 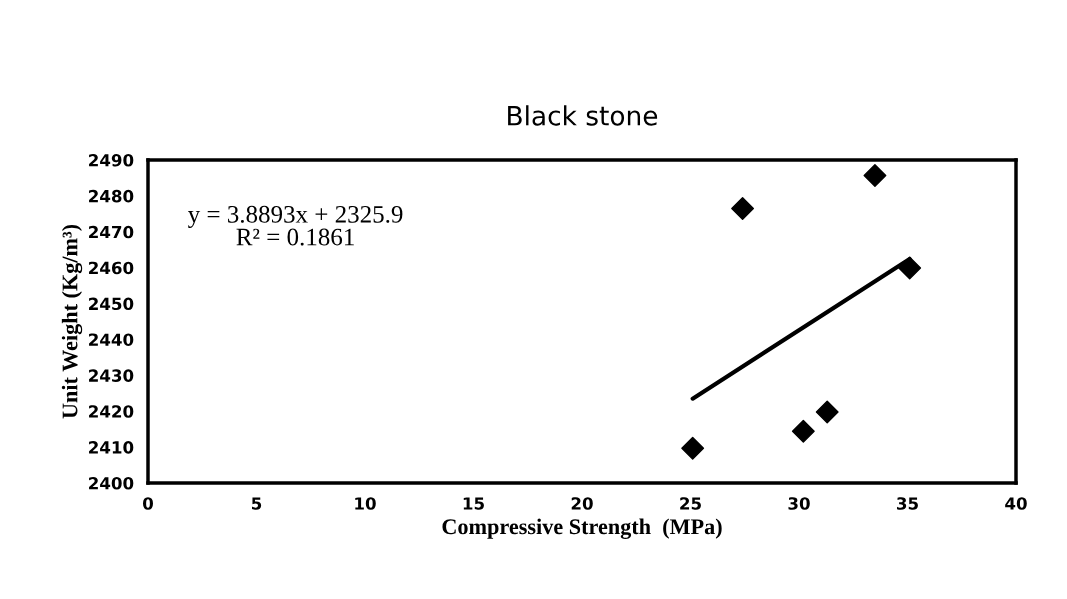 What do you see at coordinates (907, 503) in the screenshot?
I see `x-tick-label: 35` at bounding box center [907, 503].